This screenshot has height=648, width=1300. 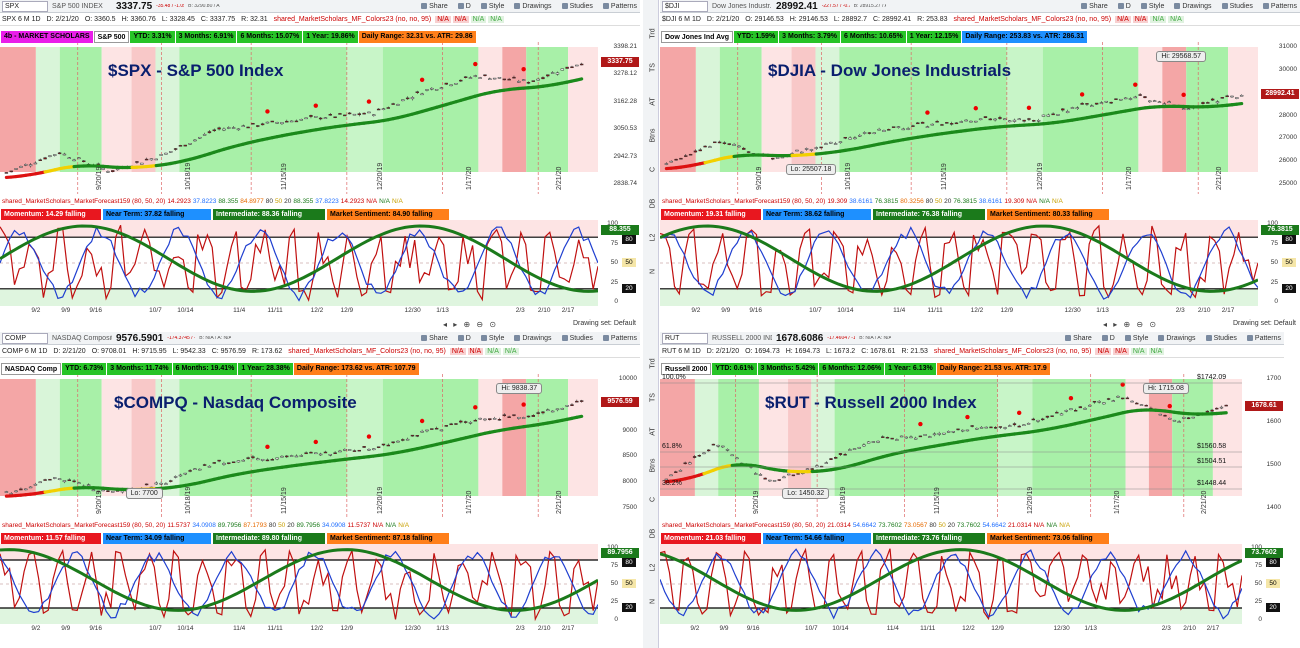 I want to click on instrument-name: RUSSELL 2000 INDEX, so click(x=742, y=338).